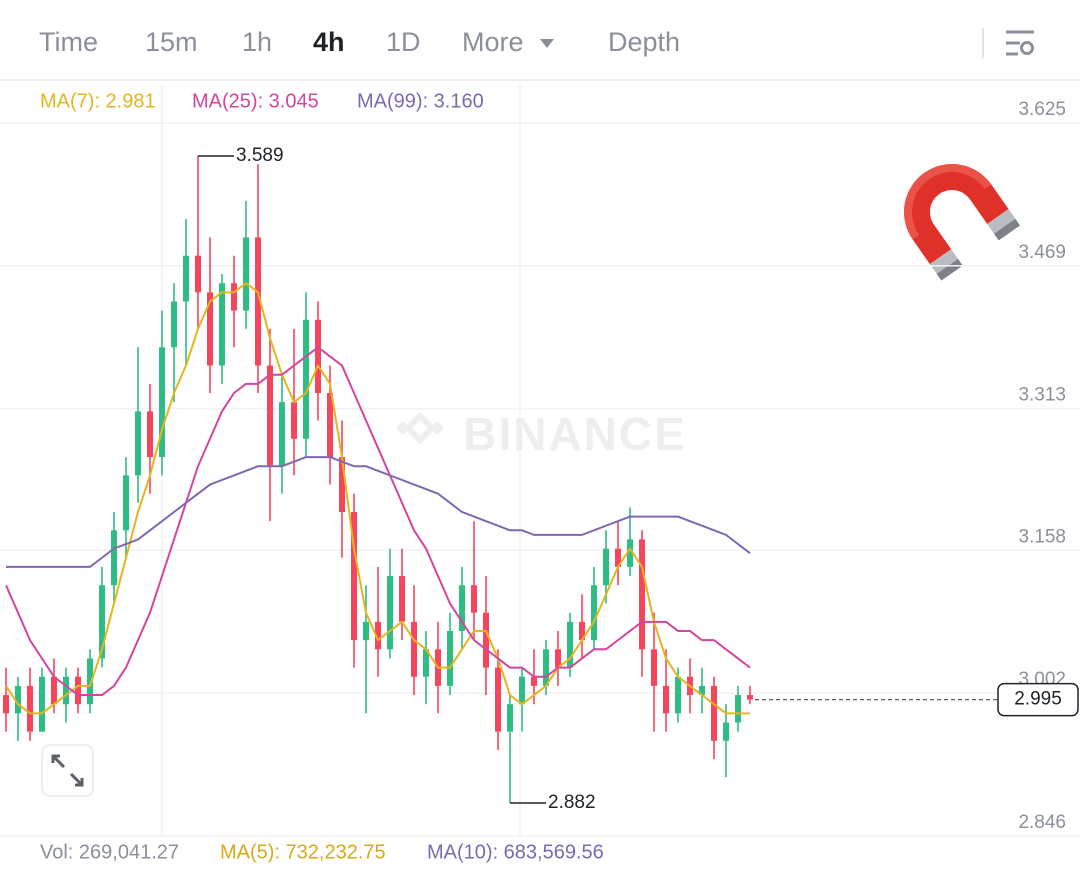 The height and width of the screenshot is (876, 1080). What do you see at coordinates (547, 43) in the screenshot?
I see `dropdown-arrow` at bounding box center [547, 43].